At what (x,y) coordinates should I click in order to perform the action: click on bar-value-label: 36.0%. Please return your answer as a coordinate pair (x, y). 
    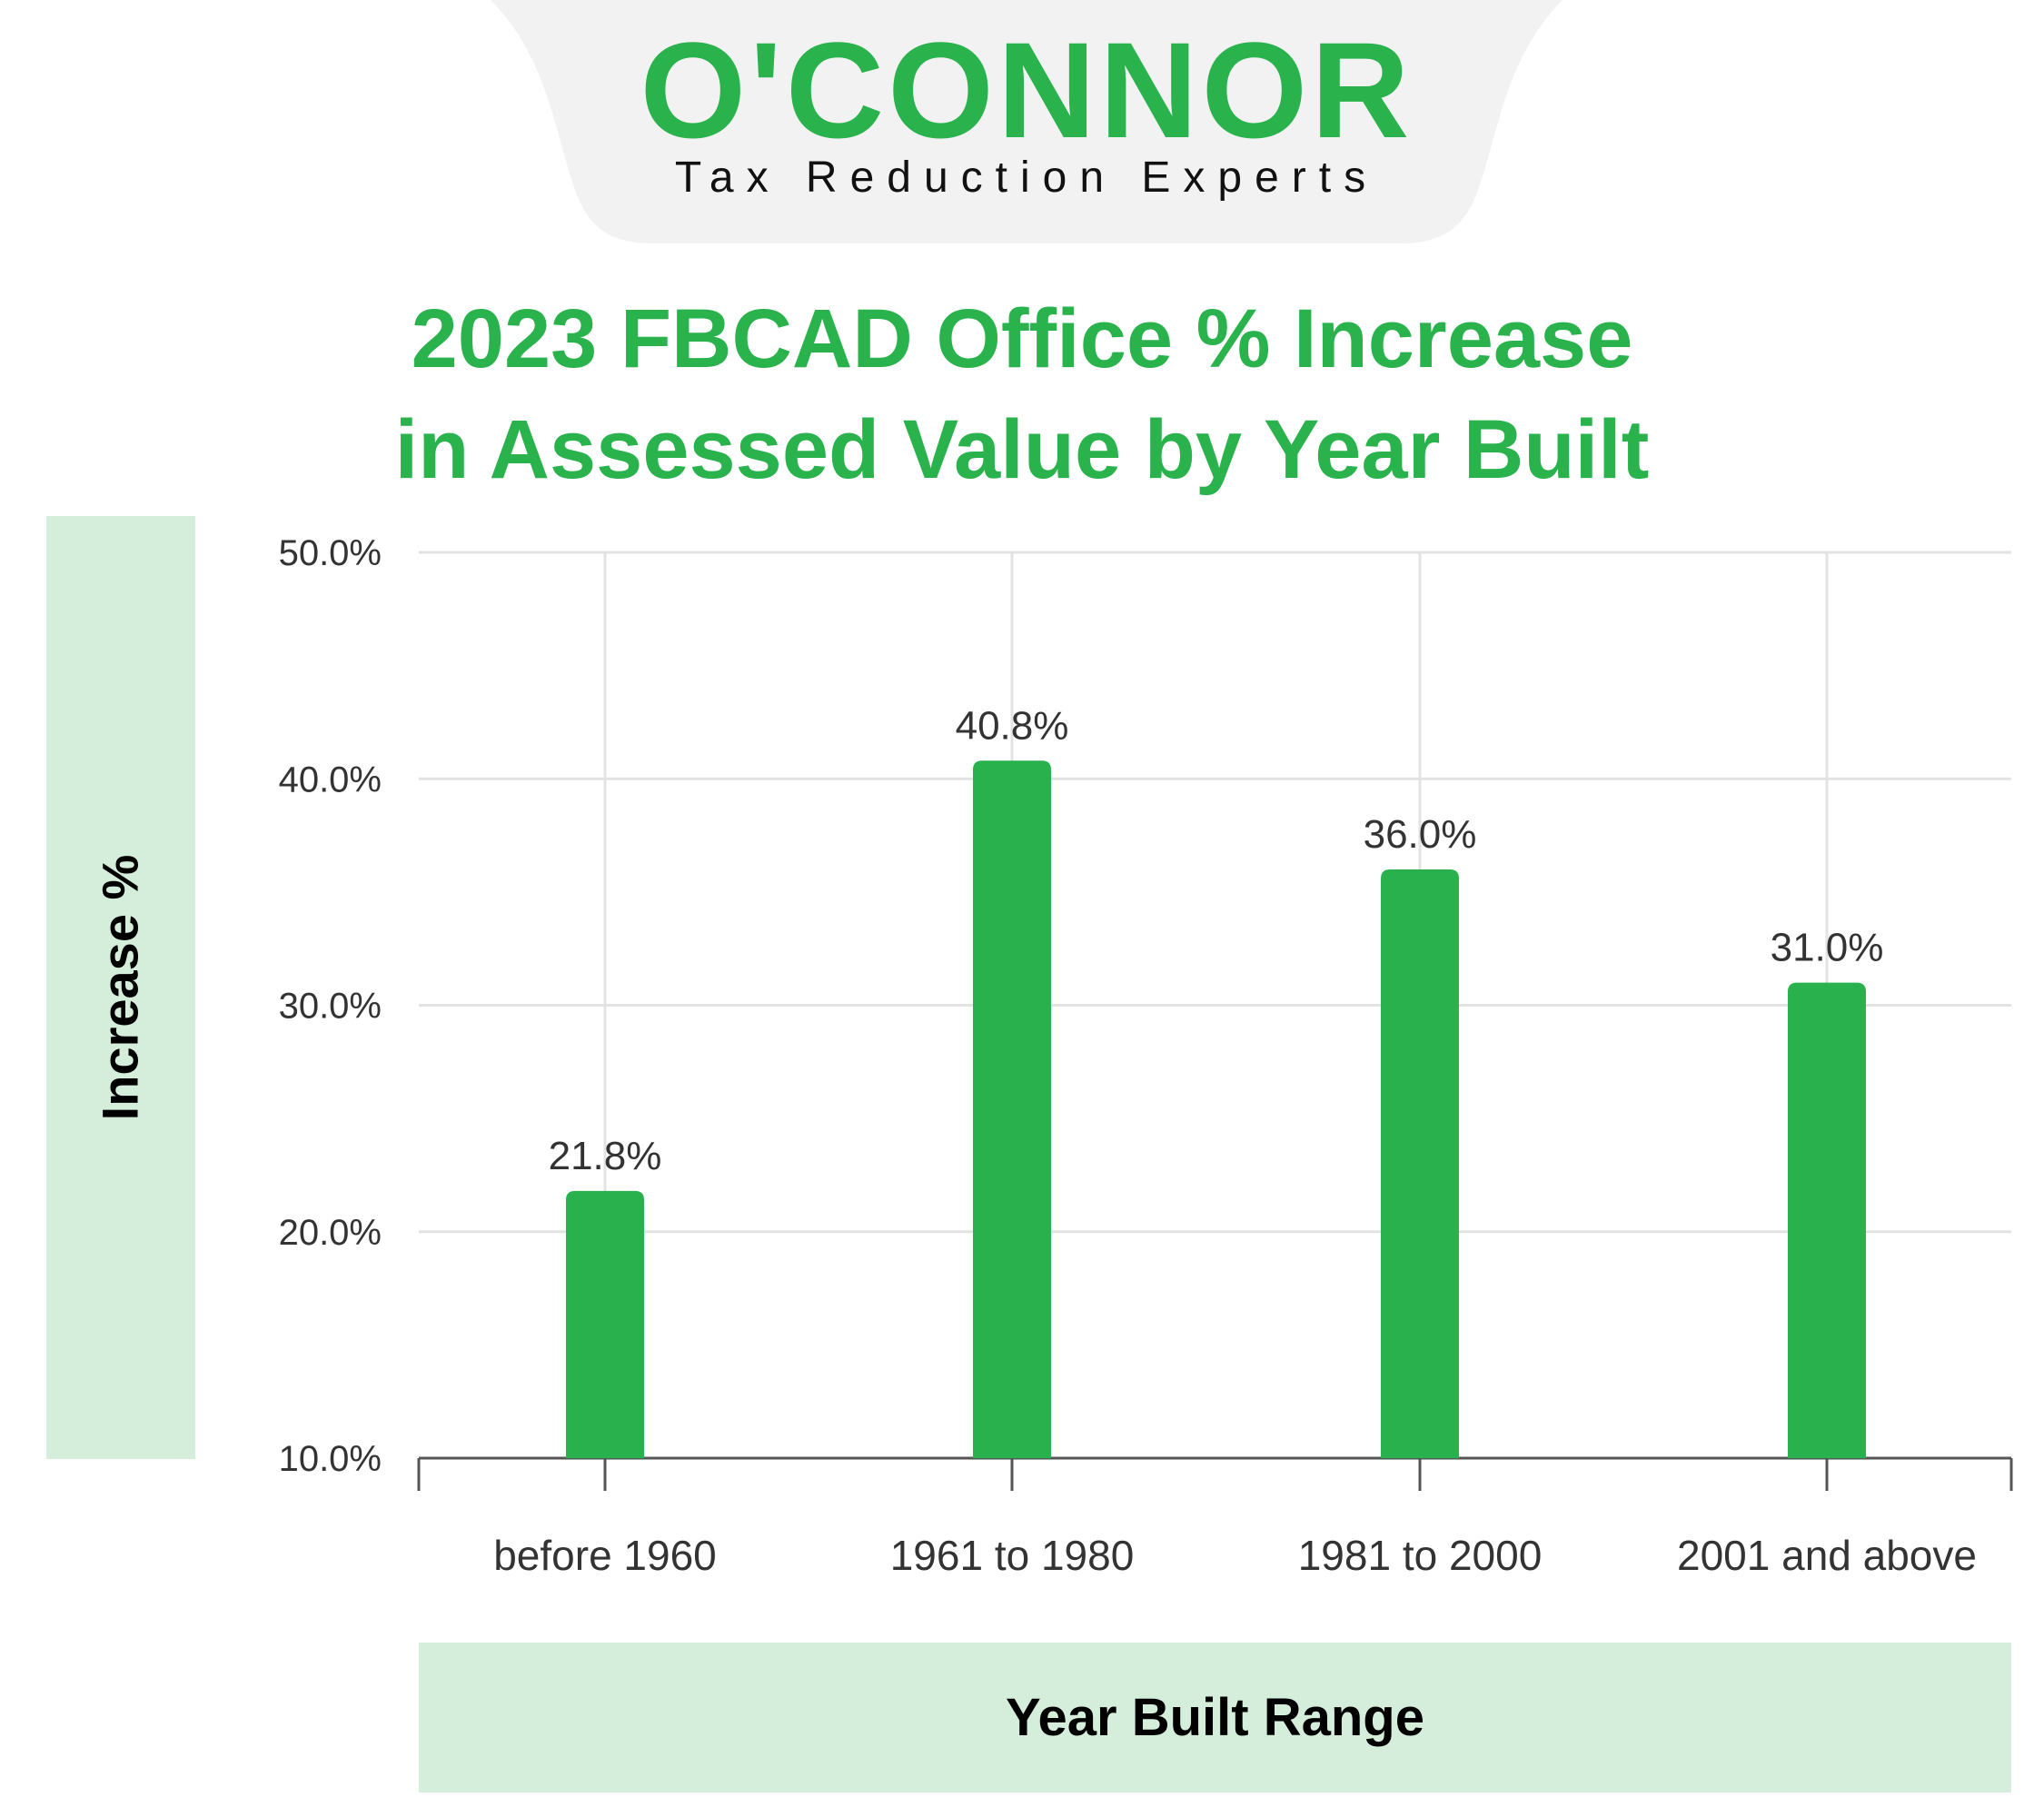
    Looking at the image, I should click on (1421, 834).